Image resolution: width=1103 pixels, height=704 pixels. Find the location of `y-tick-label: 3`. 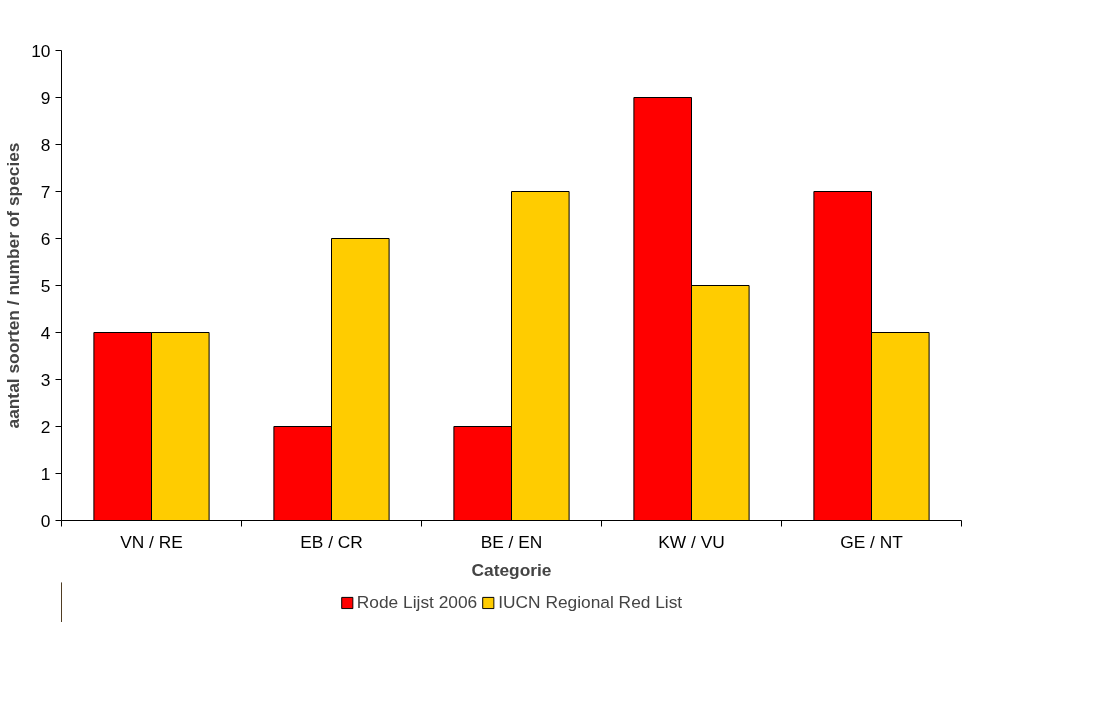

y-tick-label: 3 is located at coordinates (45, 379).